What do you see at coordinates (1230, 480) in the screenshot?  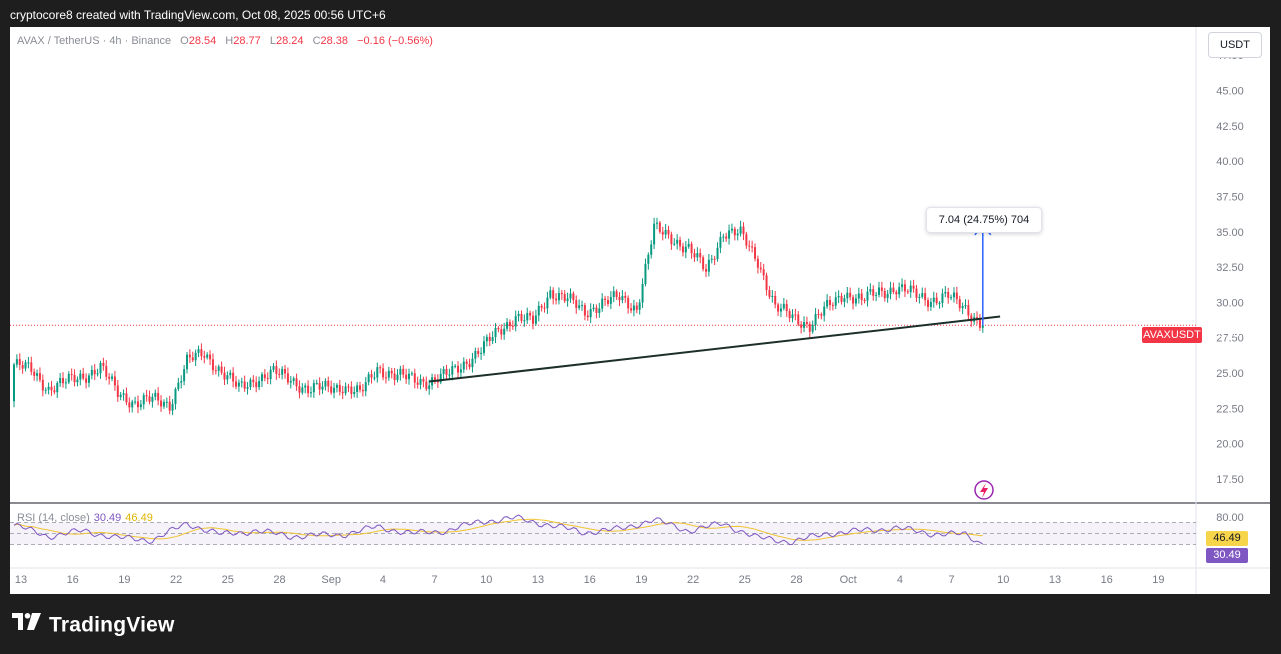 I see `y-tick-label: 17.50` at bounding box center [1230, 480].